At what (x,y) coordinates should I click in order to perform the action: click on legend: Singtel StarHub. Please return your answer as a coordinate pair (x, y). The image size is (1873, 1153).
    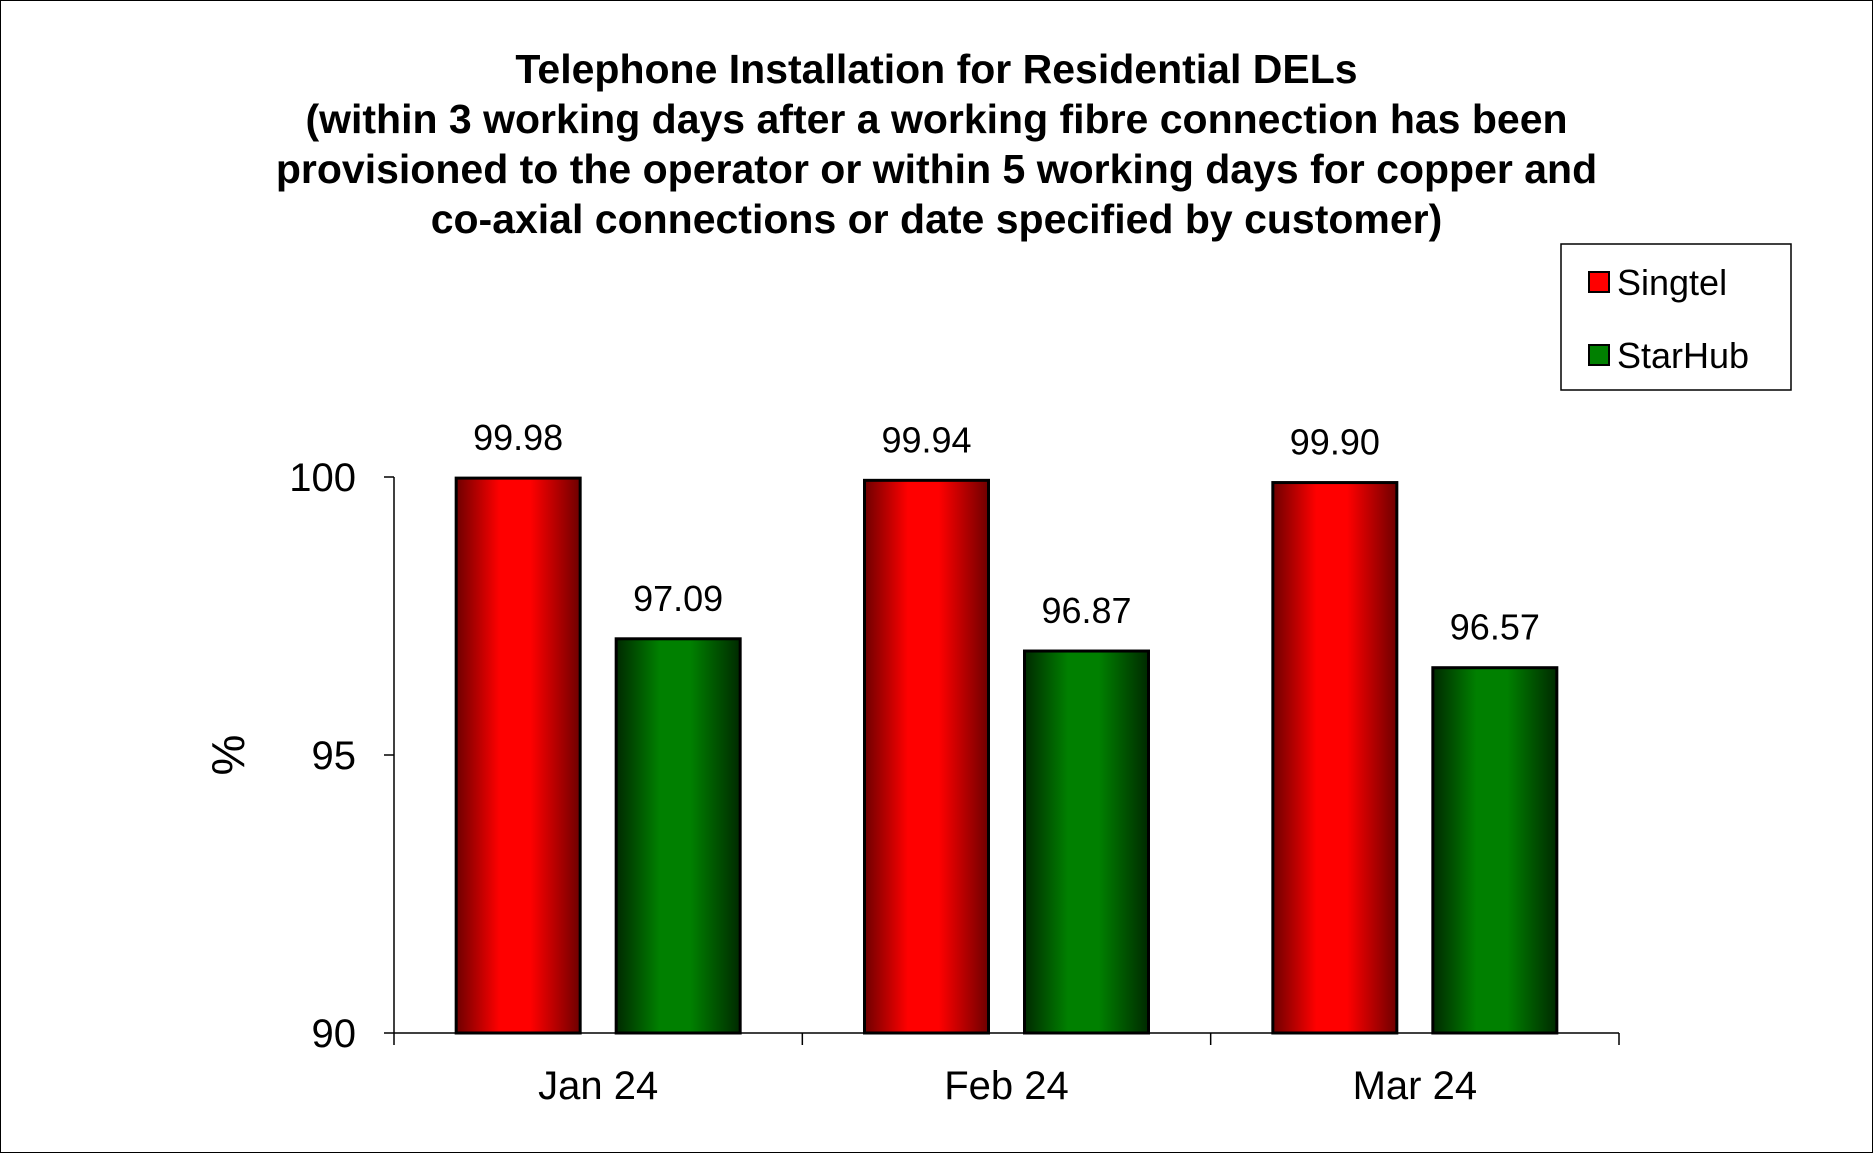
    Looking at the image, I should click on (1676, 317).